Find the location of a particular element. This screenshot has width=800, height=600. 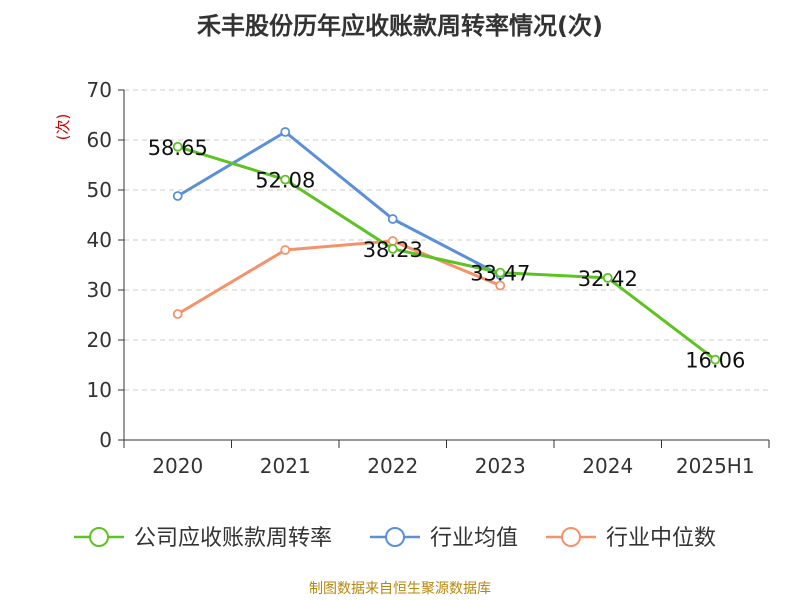

data-label-1: 52.08 is located at coordinates (285, 181).